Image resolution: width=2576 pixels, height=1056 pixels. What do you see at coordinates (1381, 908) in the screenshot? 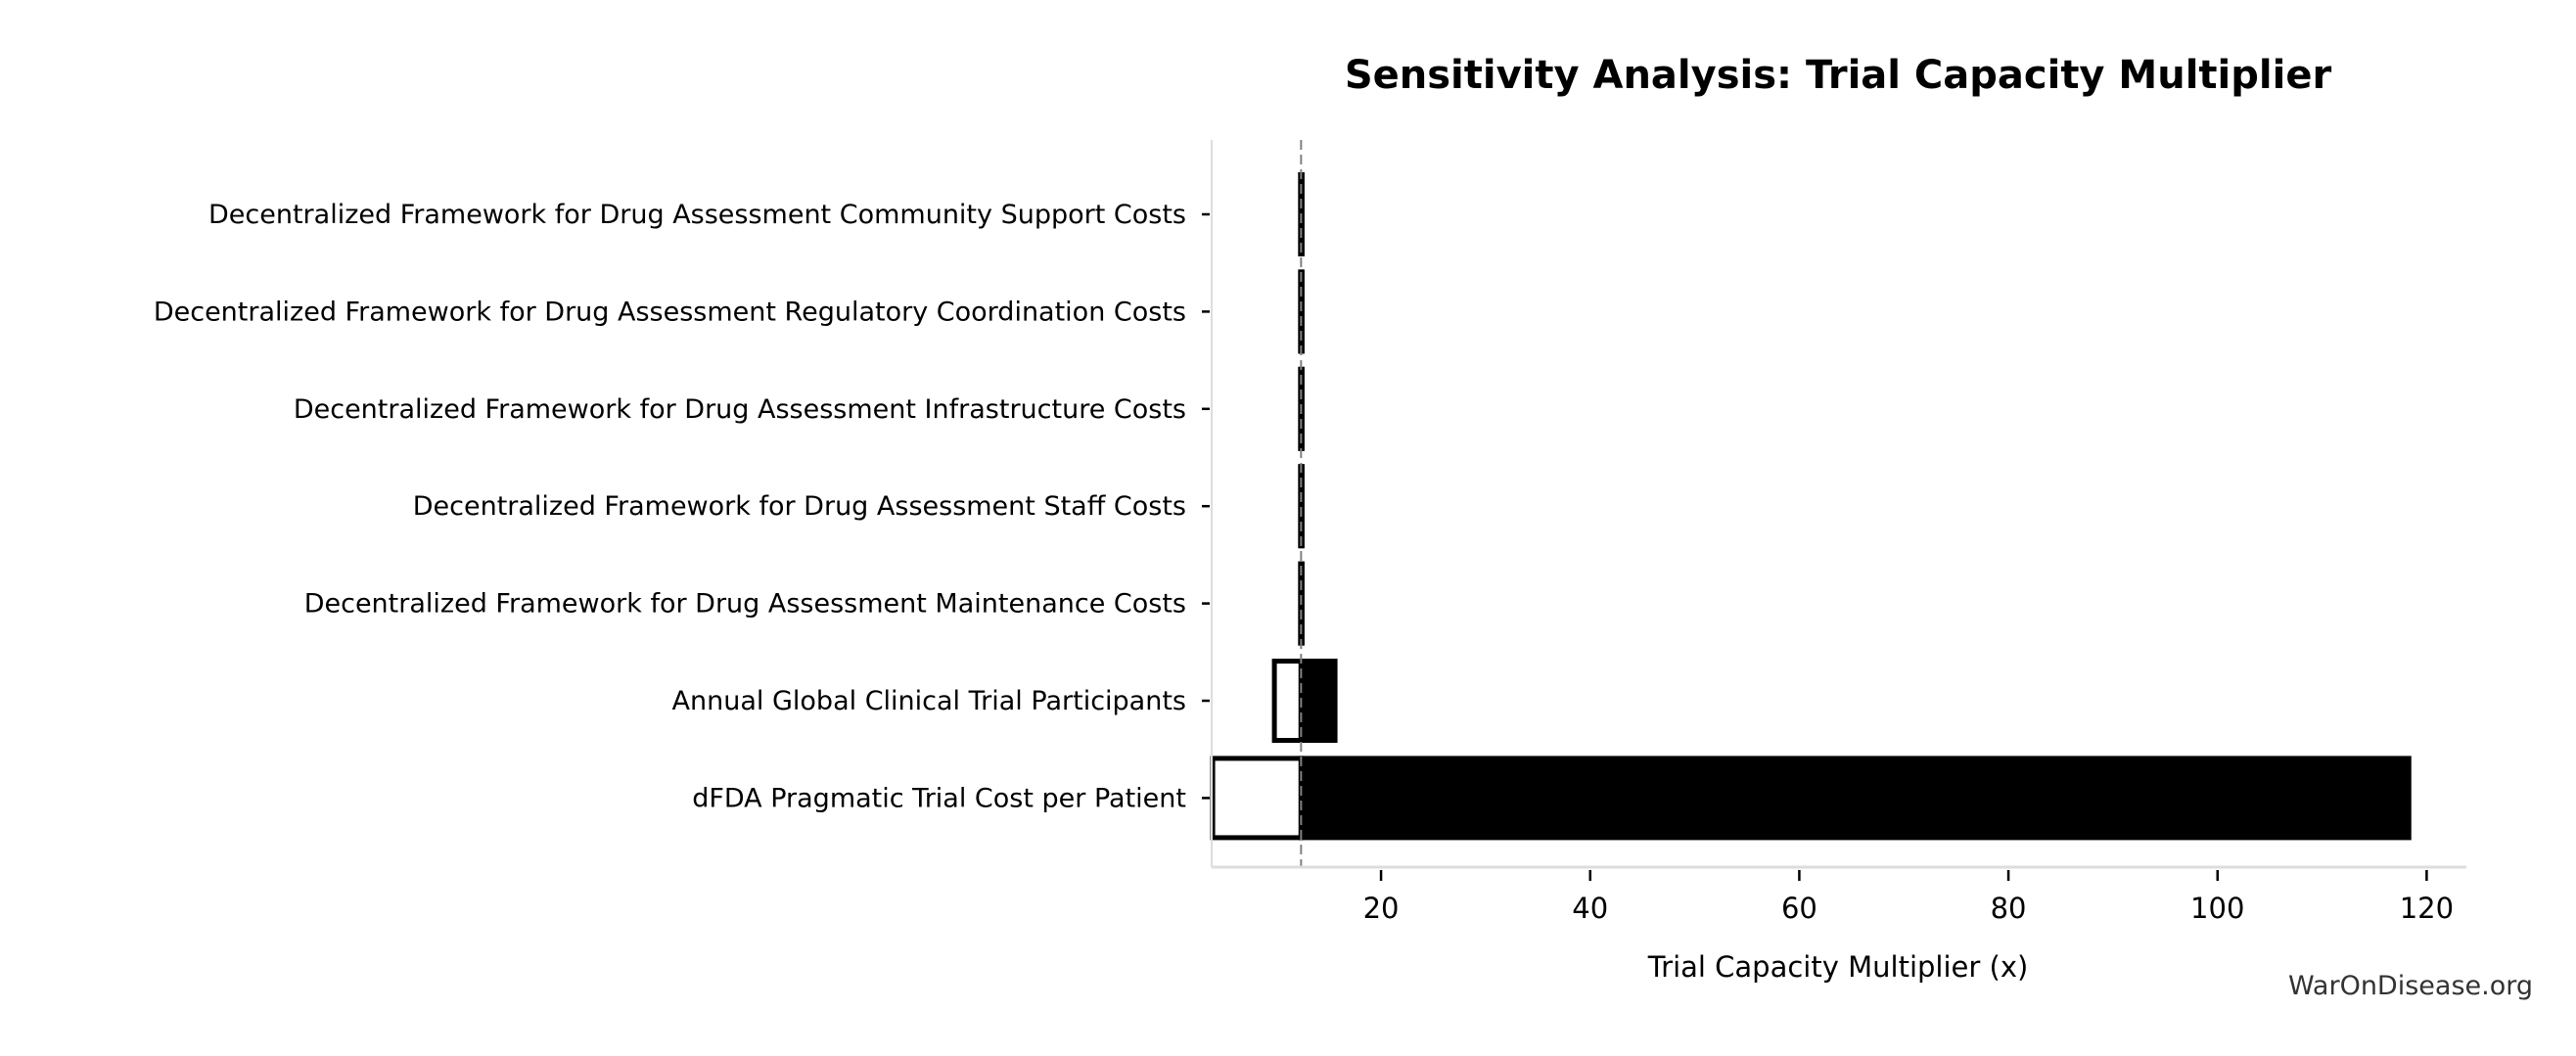
I see `x-tick-label: 20` at bounding box center [1381, 908].